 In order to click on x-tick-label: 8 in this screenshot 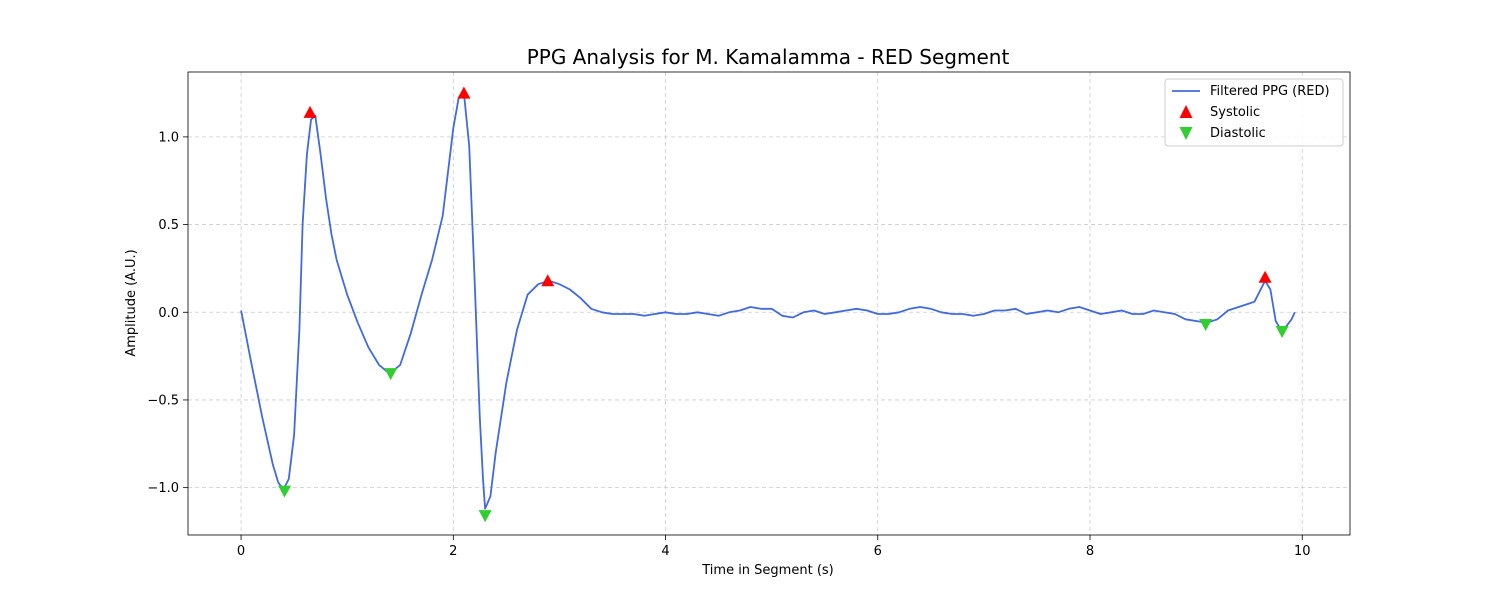, I will do `click(1090, 551)`.